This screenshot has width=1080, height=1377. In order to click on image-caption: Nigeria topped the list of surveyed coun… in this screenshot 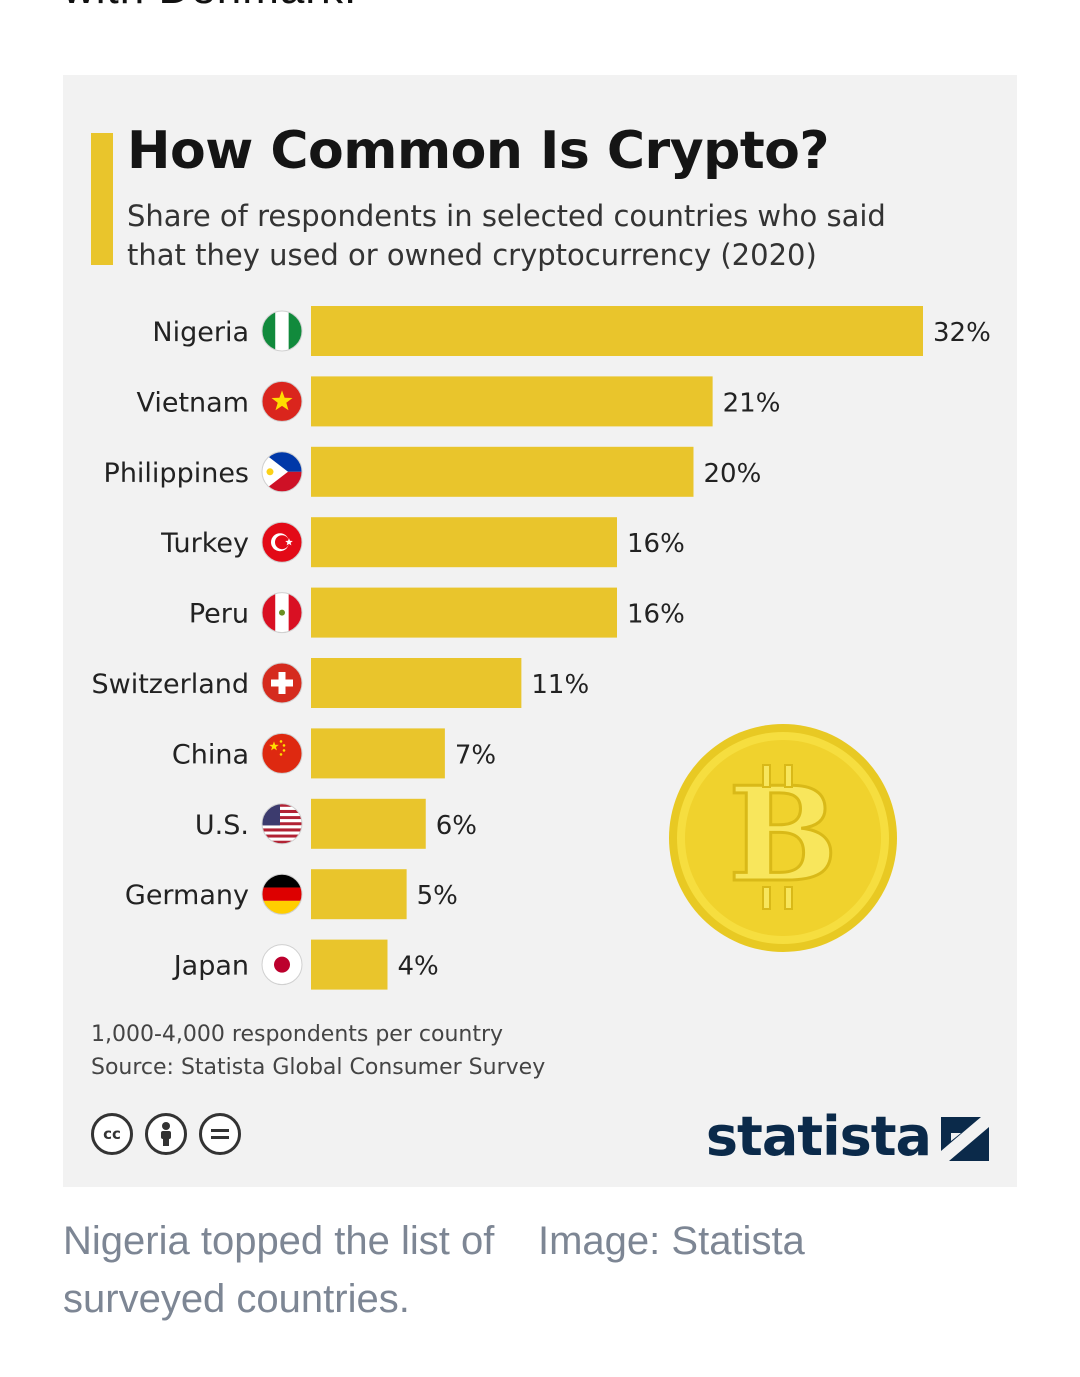, I will do `click(279, 1270)`.